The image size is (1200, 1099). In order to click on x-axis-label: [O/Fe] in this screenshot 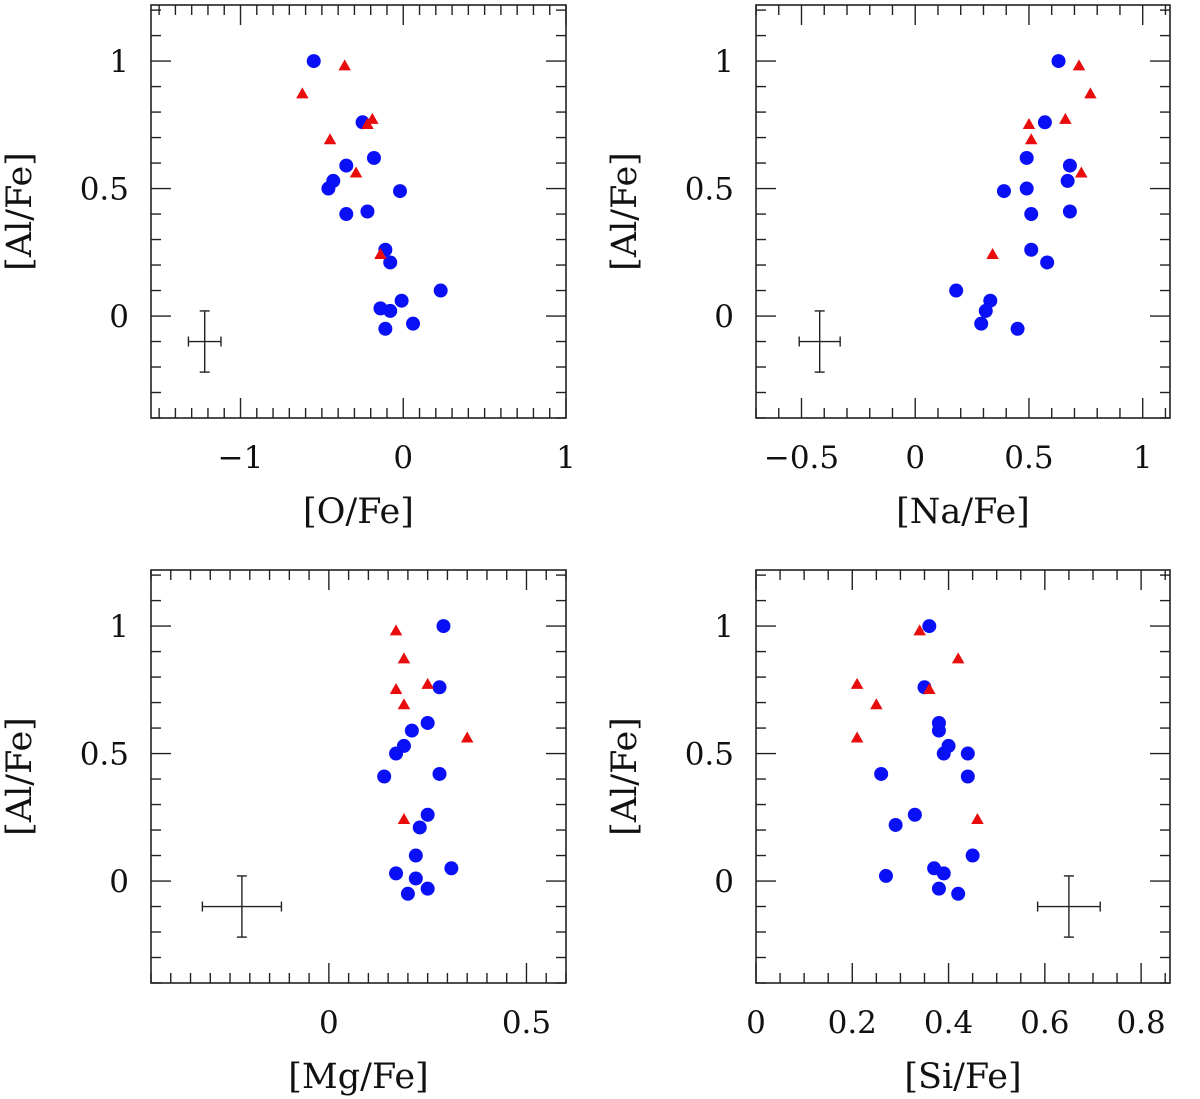, I will do `click(358, 512)`.